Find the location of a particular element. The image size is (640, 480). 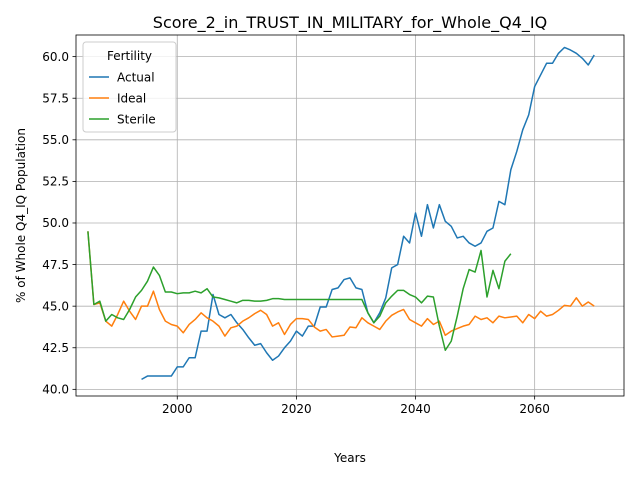

legend-label-actual: Actual is located at coordinates (136, 78).